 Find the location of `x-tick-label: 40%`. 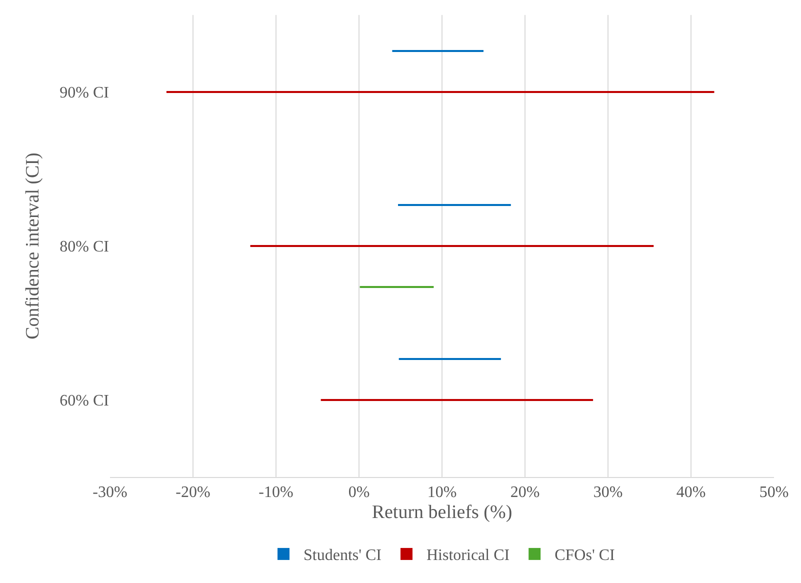

x-tick-label: 40% is located at coordinates (691, 493).